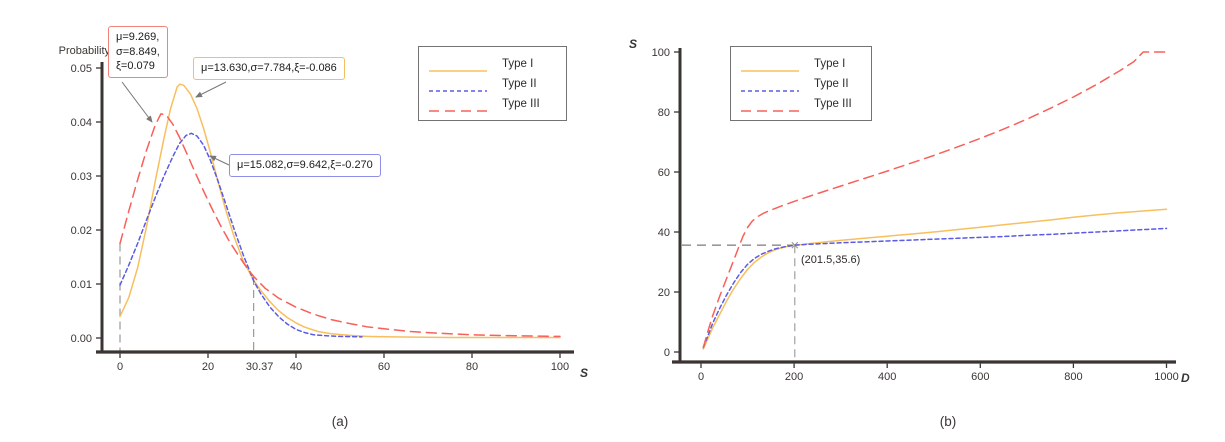 The width and height of the screenshot is (1225, 442). Describe the element at coordinates (980, 377) in the screenshot. I see `x-tick-label: 600` at that location.